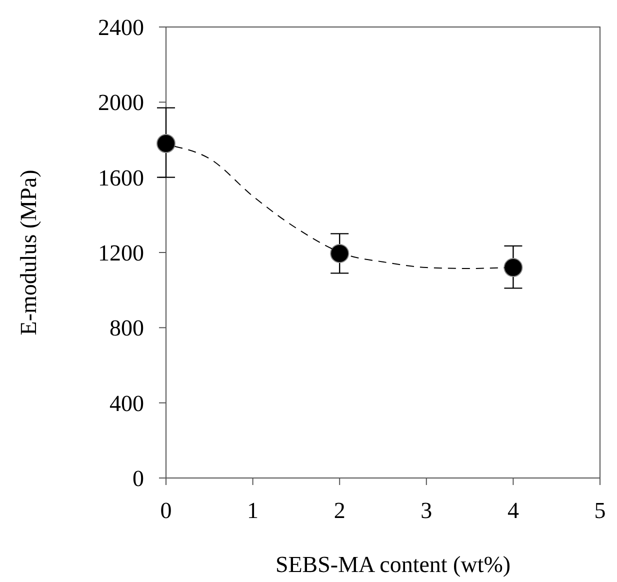 The height and width of the screenshot is (582, 617). Describe the element at coordinates (127, 403) in the screenshot. I see `y-tick-label: 400` at that location.